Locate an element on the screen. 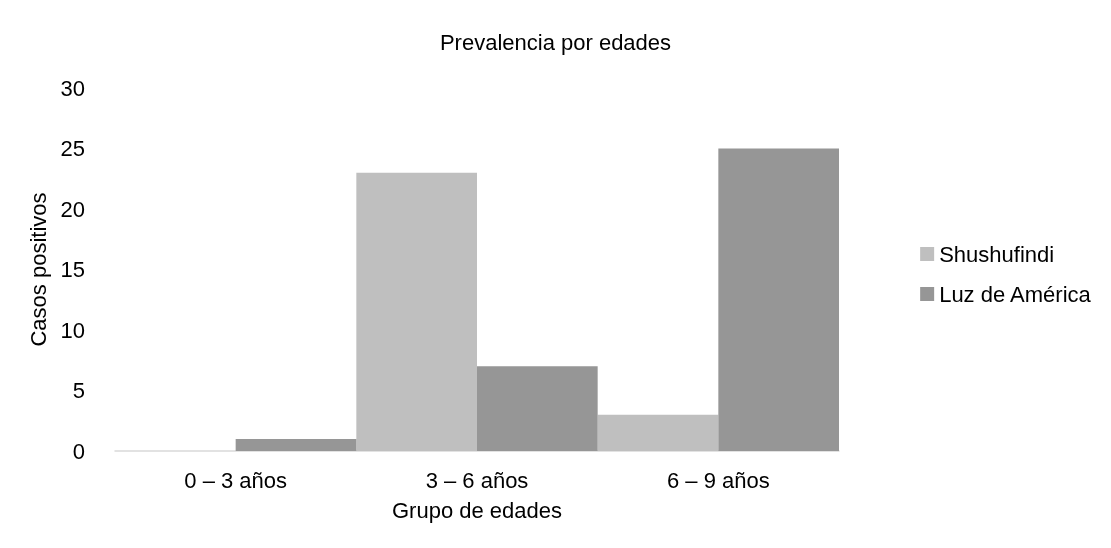 The width and height of the screenshot is (1111, 548). y-tick-label: 0 is located at coordinates (78, 451).